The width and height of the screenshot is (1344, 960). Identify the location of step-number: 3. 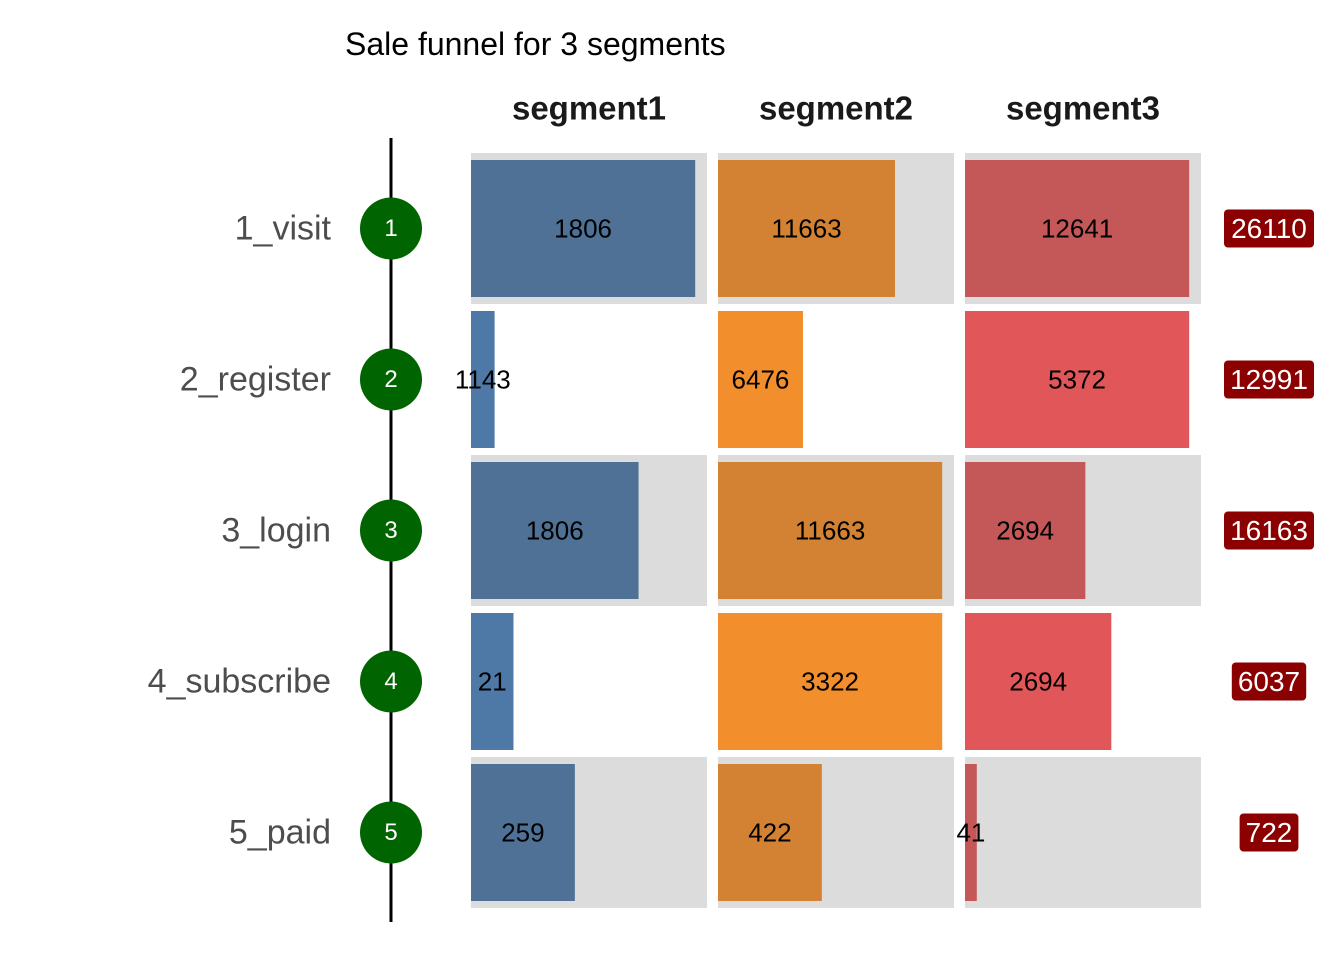
(390, 530).